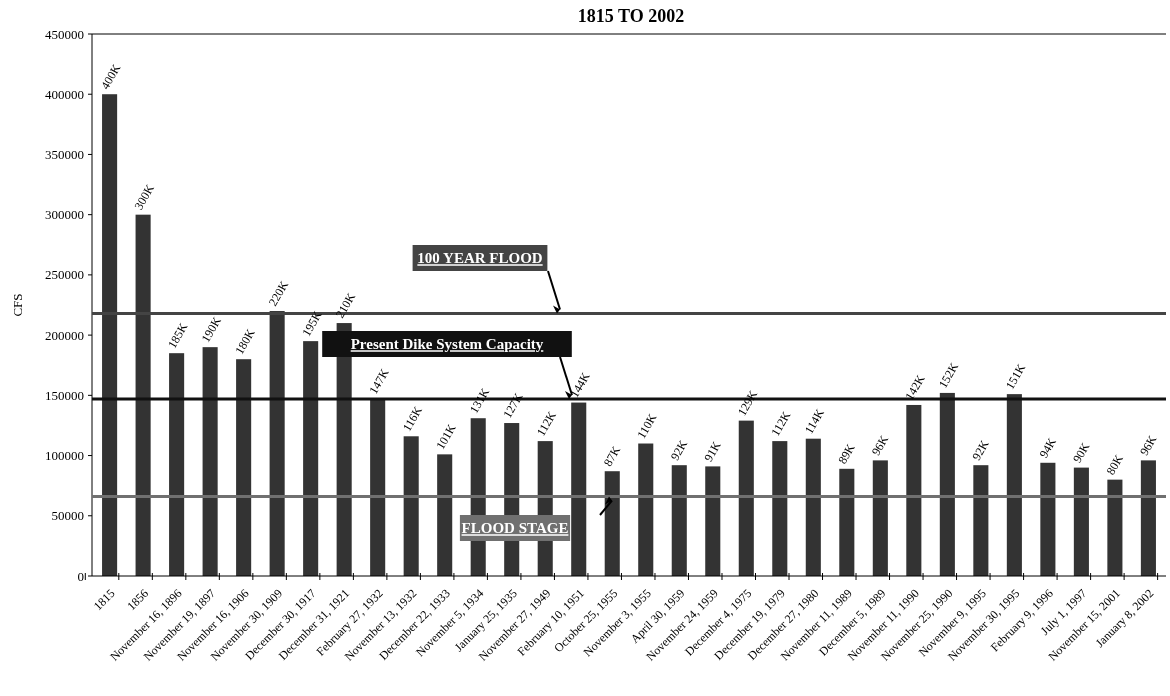 This screenshot has height=696, width=1170. I want to click on data-label: 94K, so click(1047, 448).